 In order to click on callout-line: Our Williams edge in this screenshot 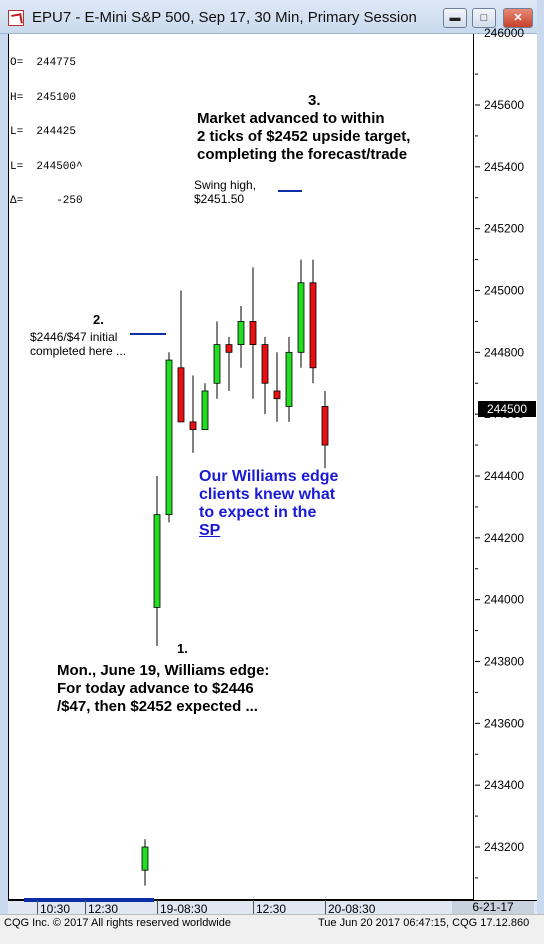, I will do `click(269, 476)`.